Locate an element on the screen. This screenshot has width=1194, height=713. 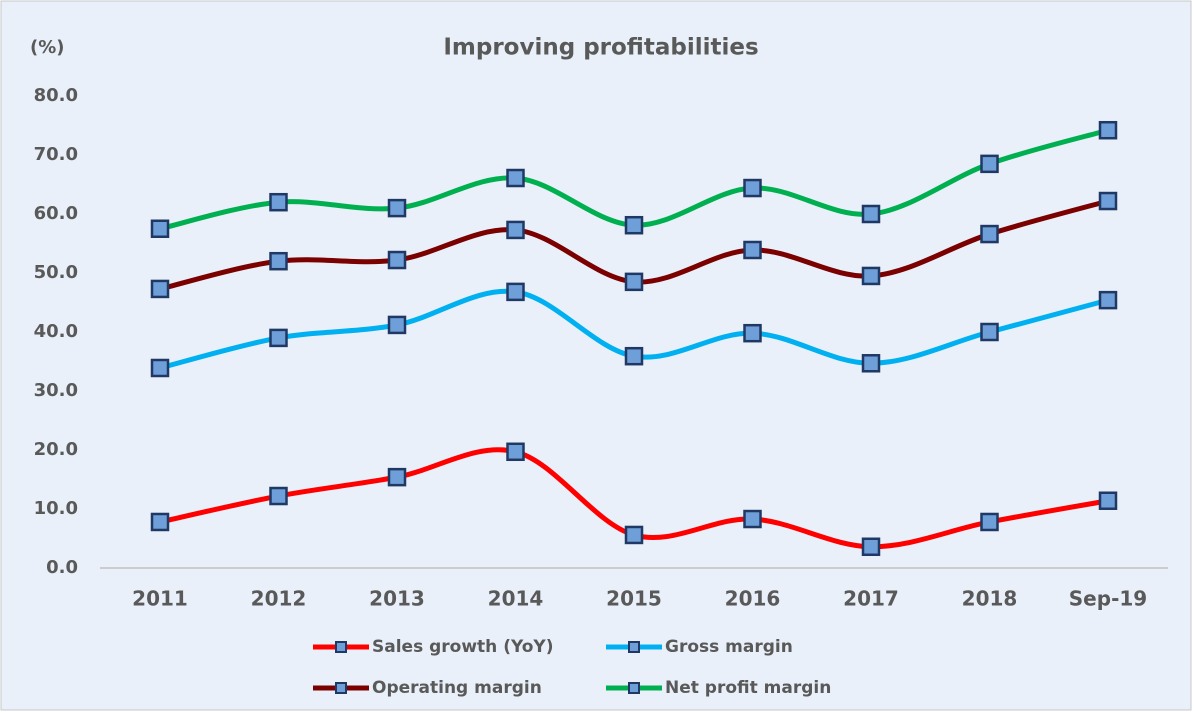
y-tick-label: 60.0 is located at coordinates (56, 213).